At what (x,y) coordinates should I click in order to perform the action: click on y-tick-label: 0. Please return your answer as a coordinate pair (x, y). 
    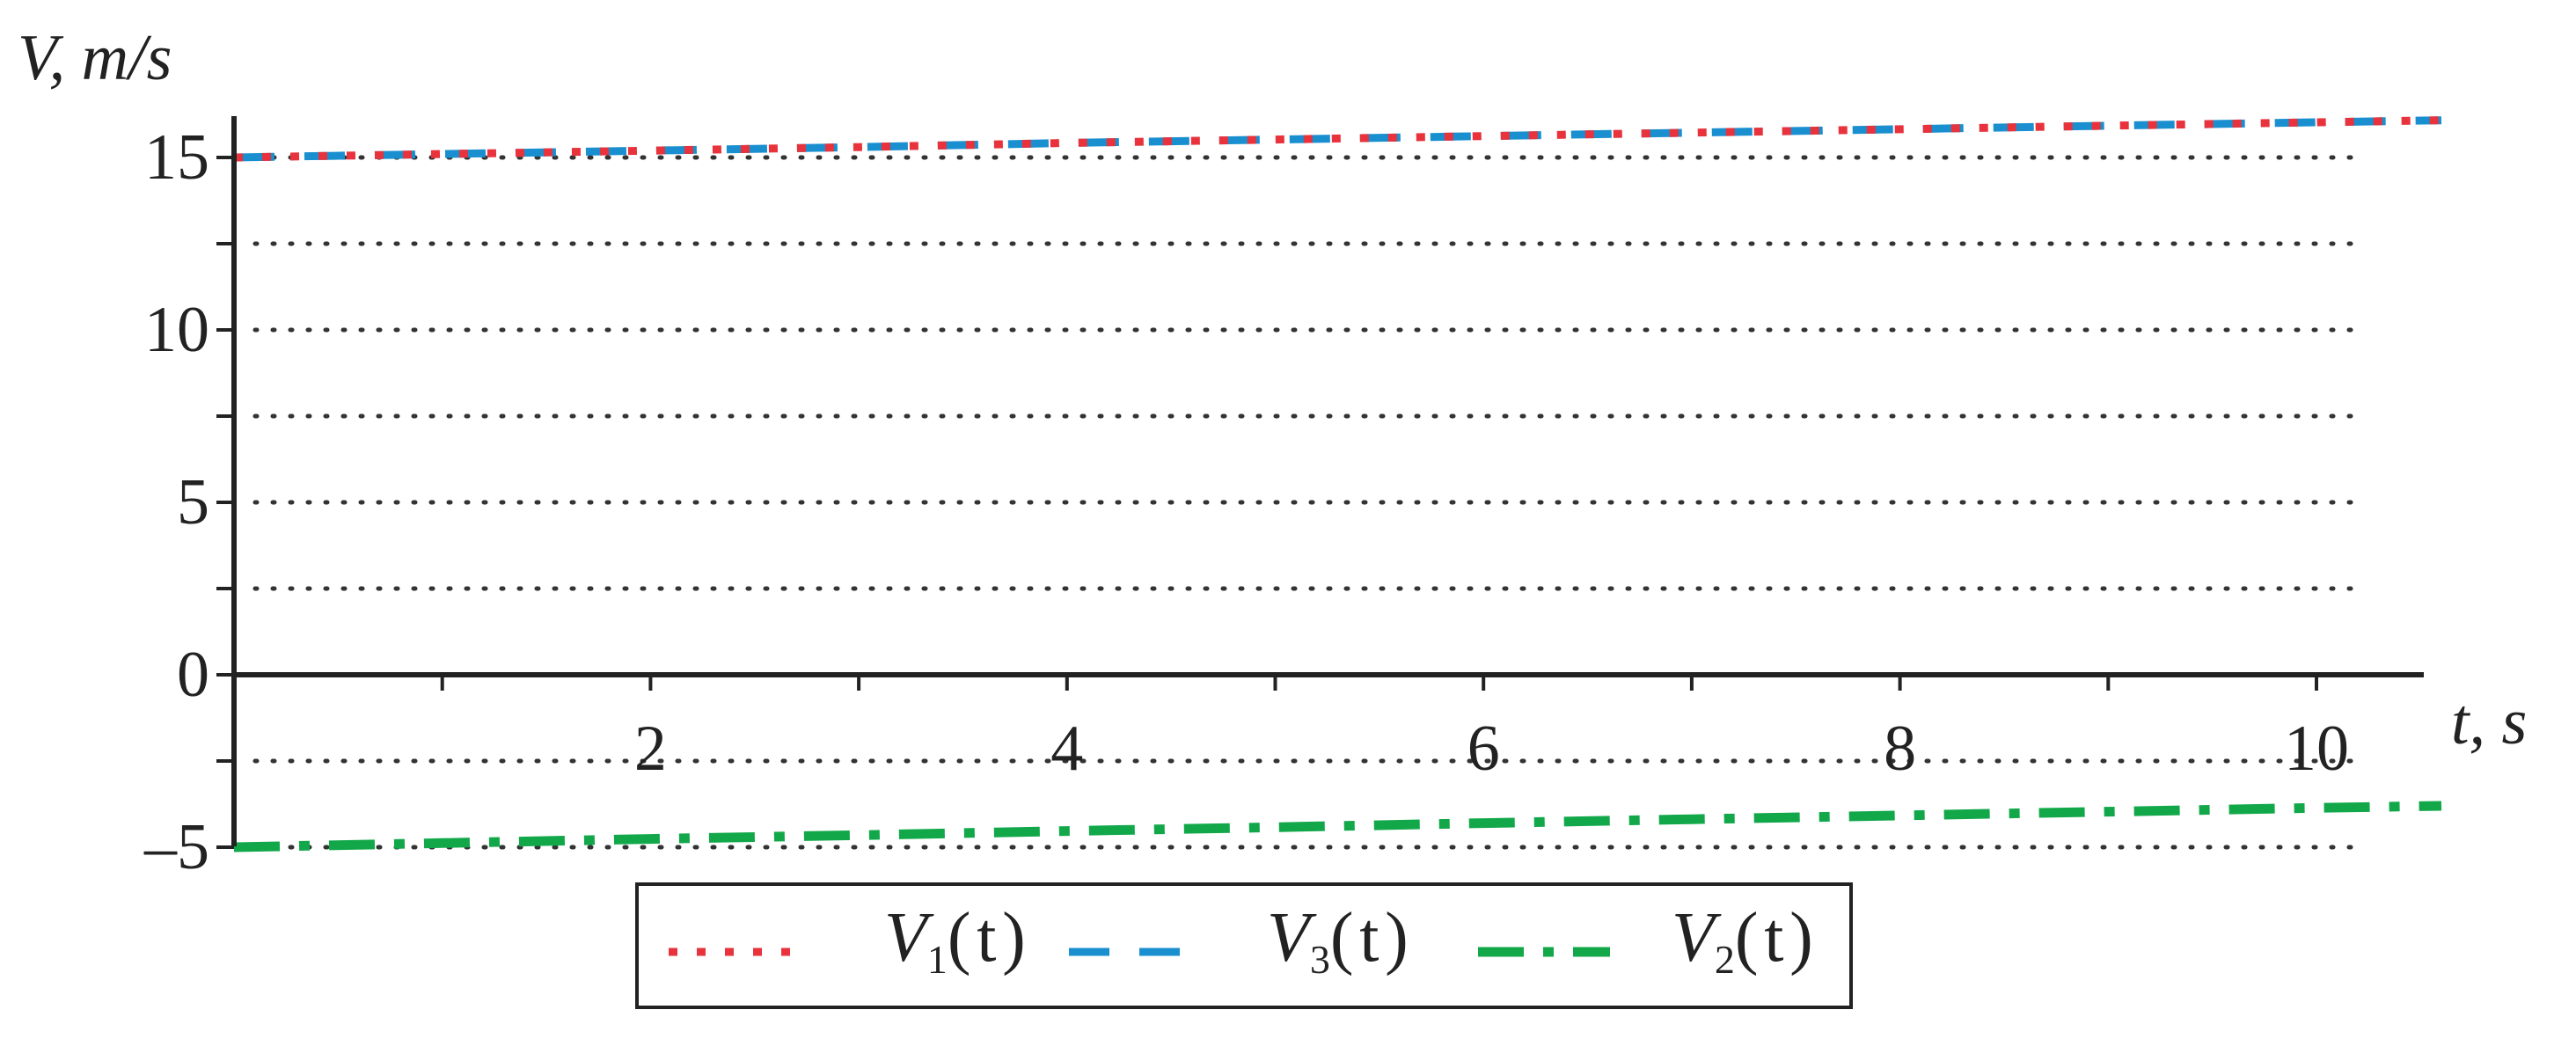
    Looking at the image, I should click on (193, 675).